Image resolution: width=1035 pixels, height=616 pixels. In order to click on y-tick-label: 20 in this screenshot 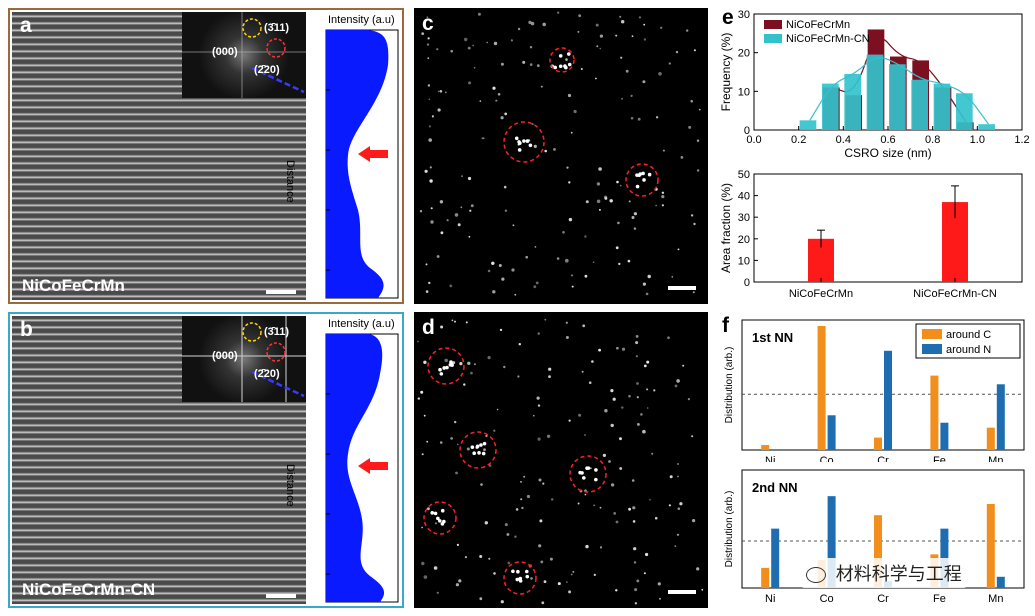, I will do `click(744, 54)`.